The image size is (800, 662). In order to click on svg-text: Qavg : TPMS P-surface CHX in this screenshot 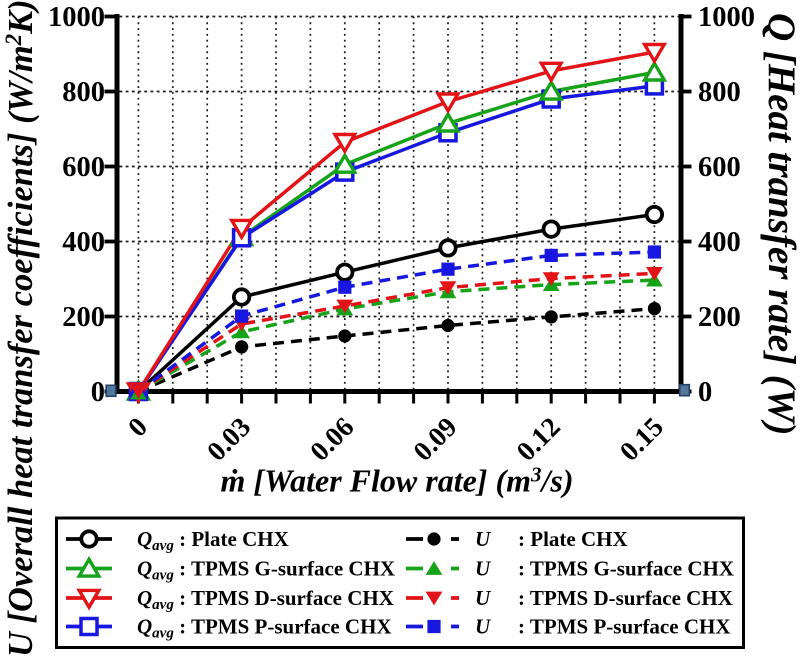, I will do `click(264, 628)`.